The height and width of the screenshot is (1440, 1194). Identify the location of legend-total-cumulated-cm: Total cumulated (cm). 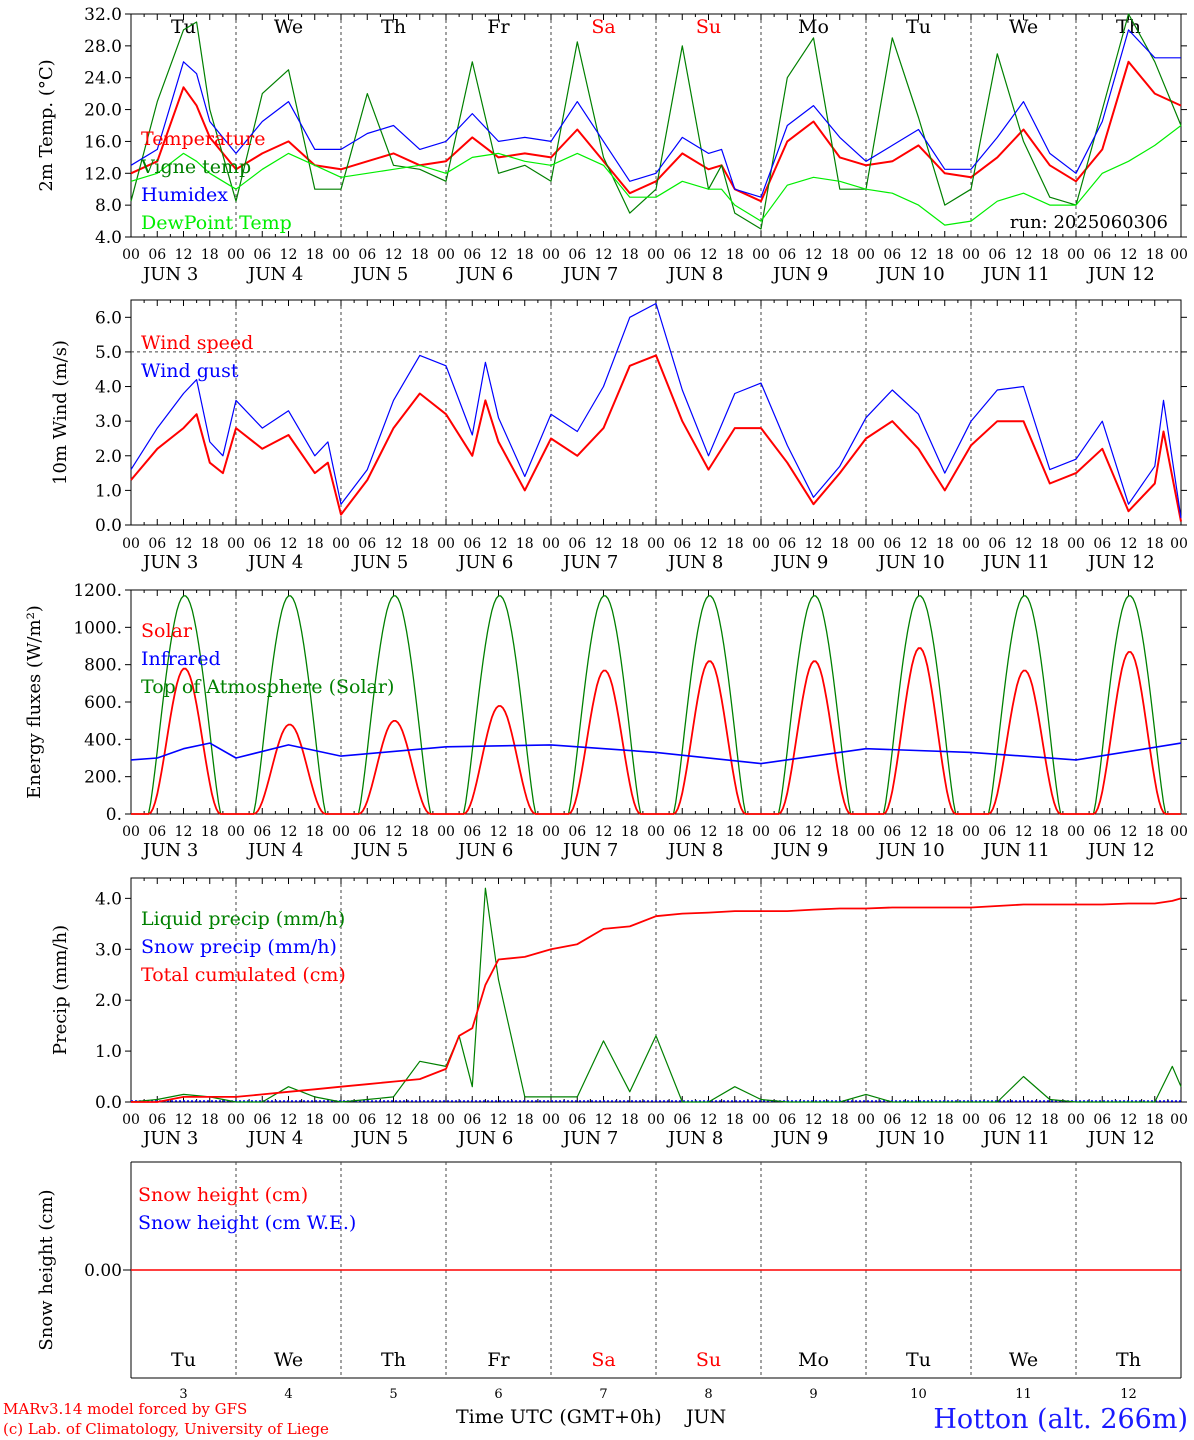
(243, 975).